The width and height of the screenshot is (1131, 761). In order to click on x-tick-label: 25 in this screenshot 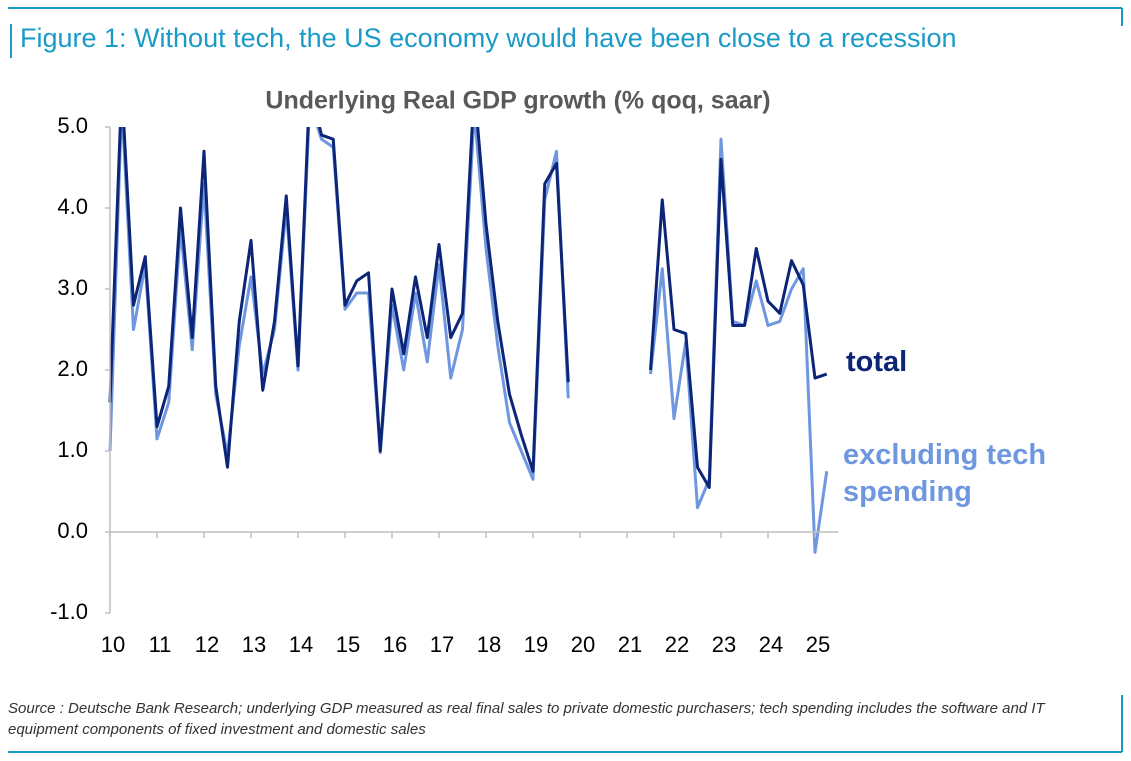, I will do `click(818, 644)`.